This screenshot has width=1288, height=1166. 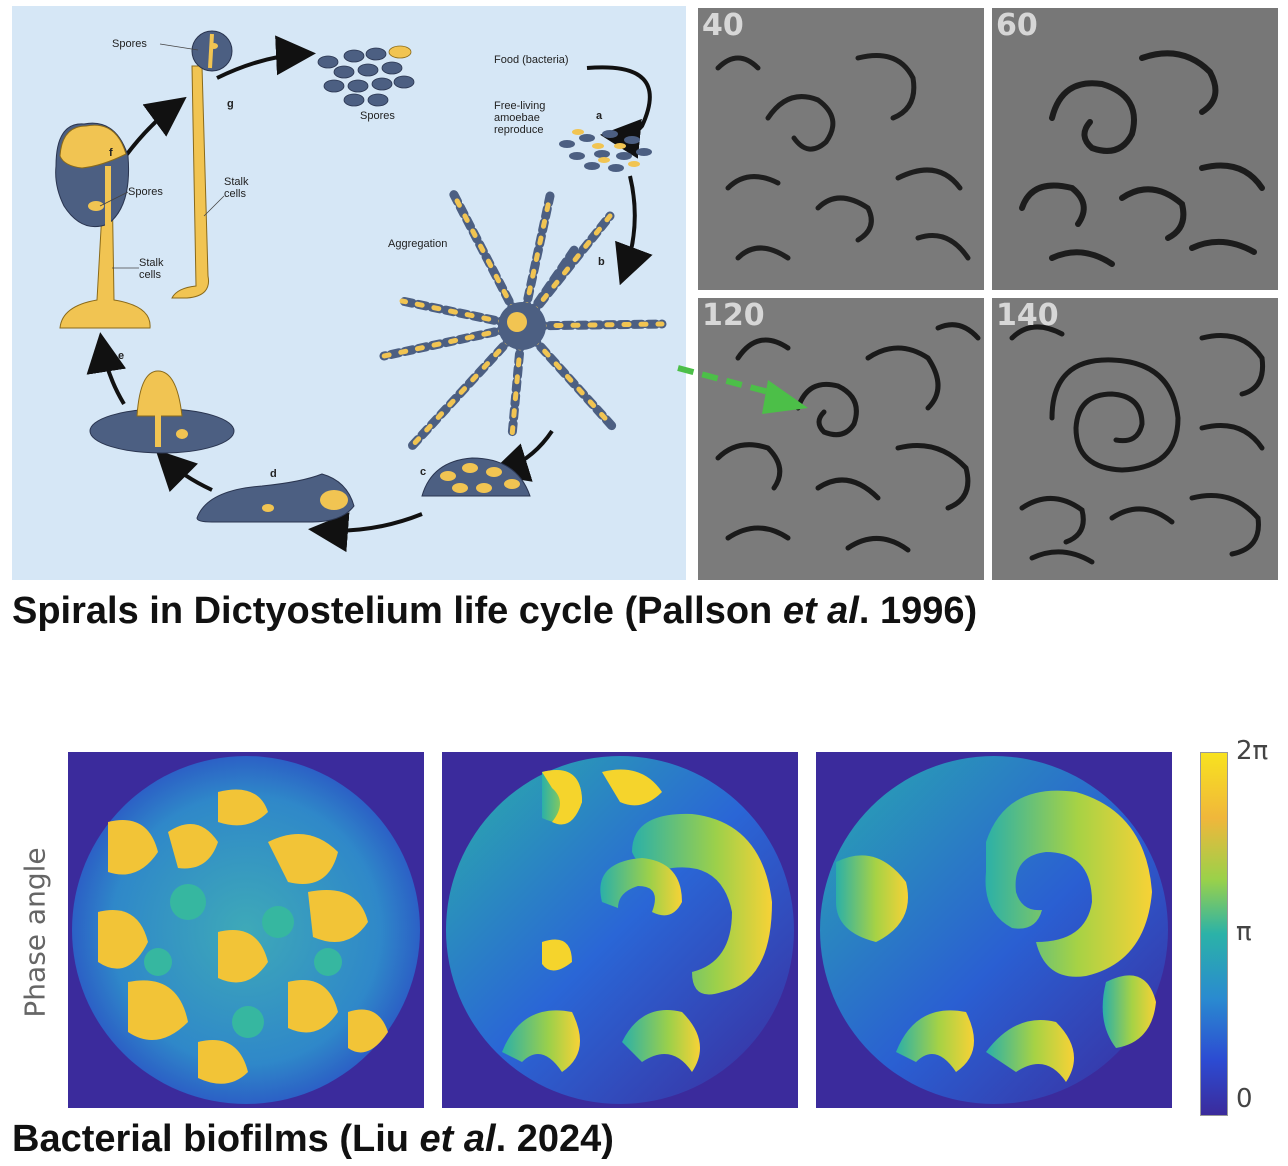 I want to click on label-food: Food (bacteria), so click(x=531, y=60).